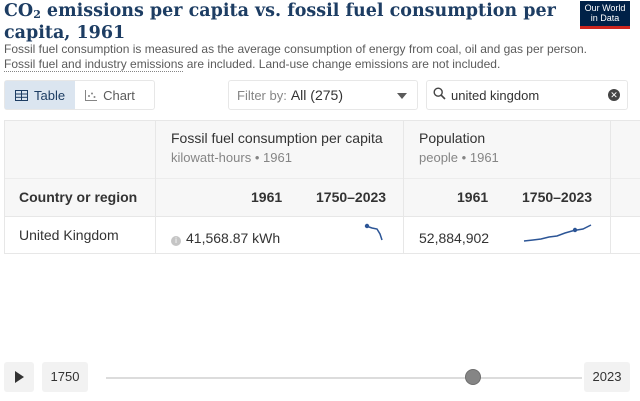 Image resolution: width=640 pixels, height=401 pixels. Describe the element at coordinates (50, 95) in the screenshot. I see `tab-table-label: Table` at that location.